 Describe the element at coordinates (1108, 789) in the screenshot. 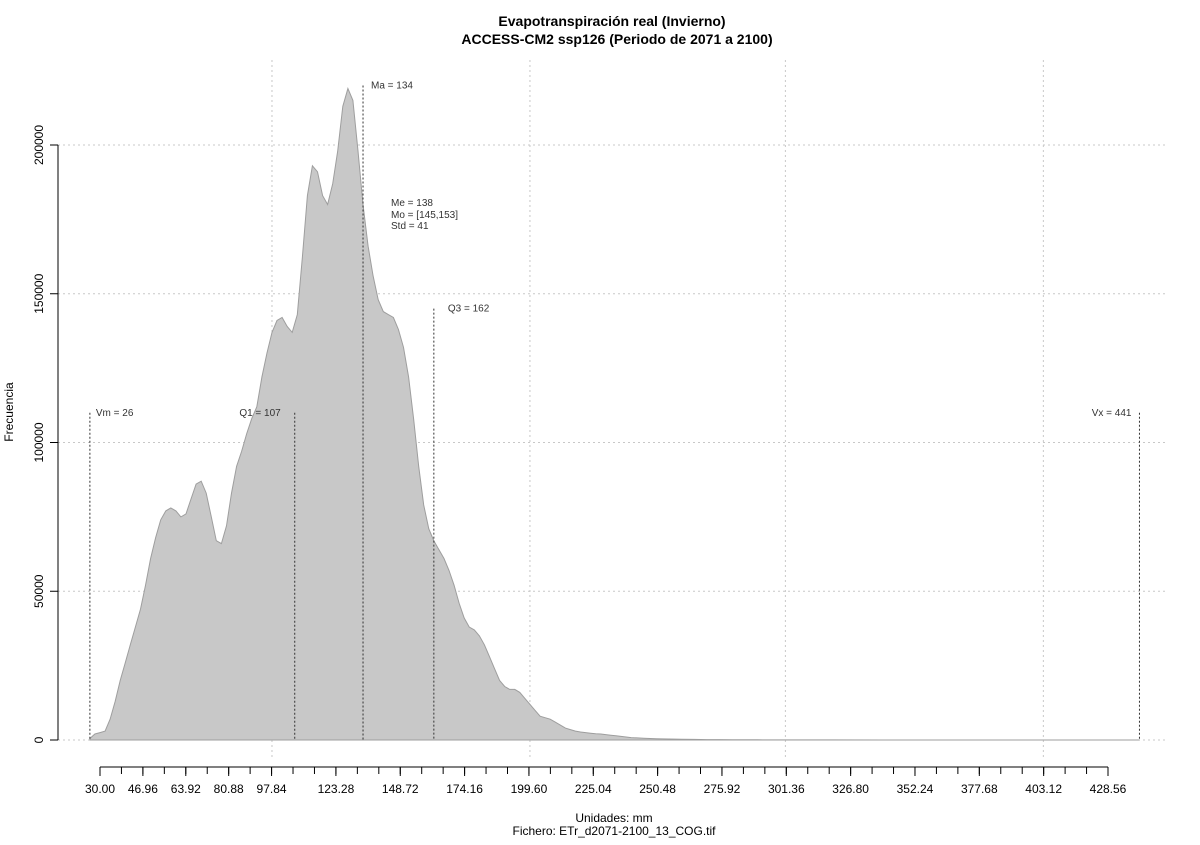

I see `x-tick-label-17: 428.56` at that location.